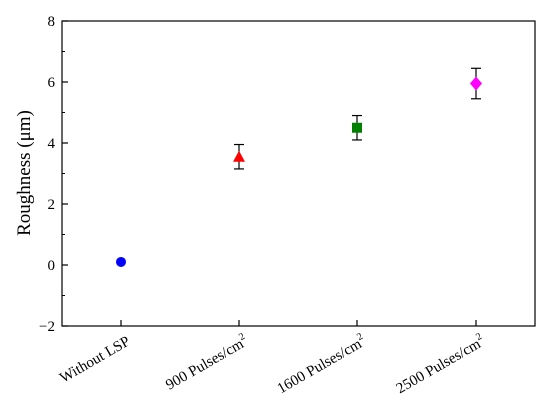 The image size is (550, 420). What do you see at coordinates (121, 261) in the screenshot?
I see `data-point-circle` at bounding box center [121, 261].